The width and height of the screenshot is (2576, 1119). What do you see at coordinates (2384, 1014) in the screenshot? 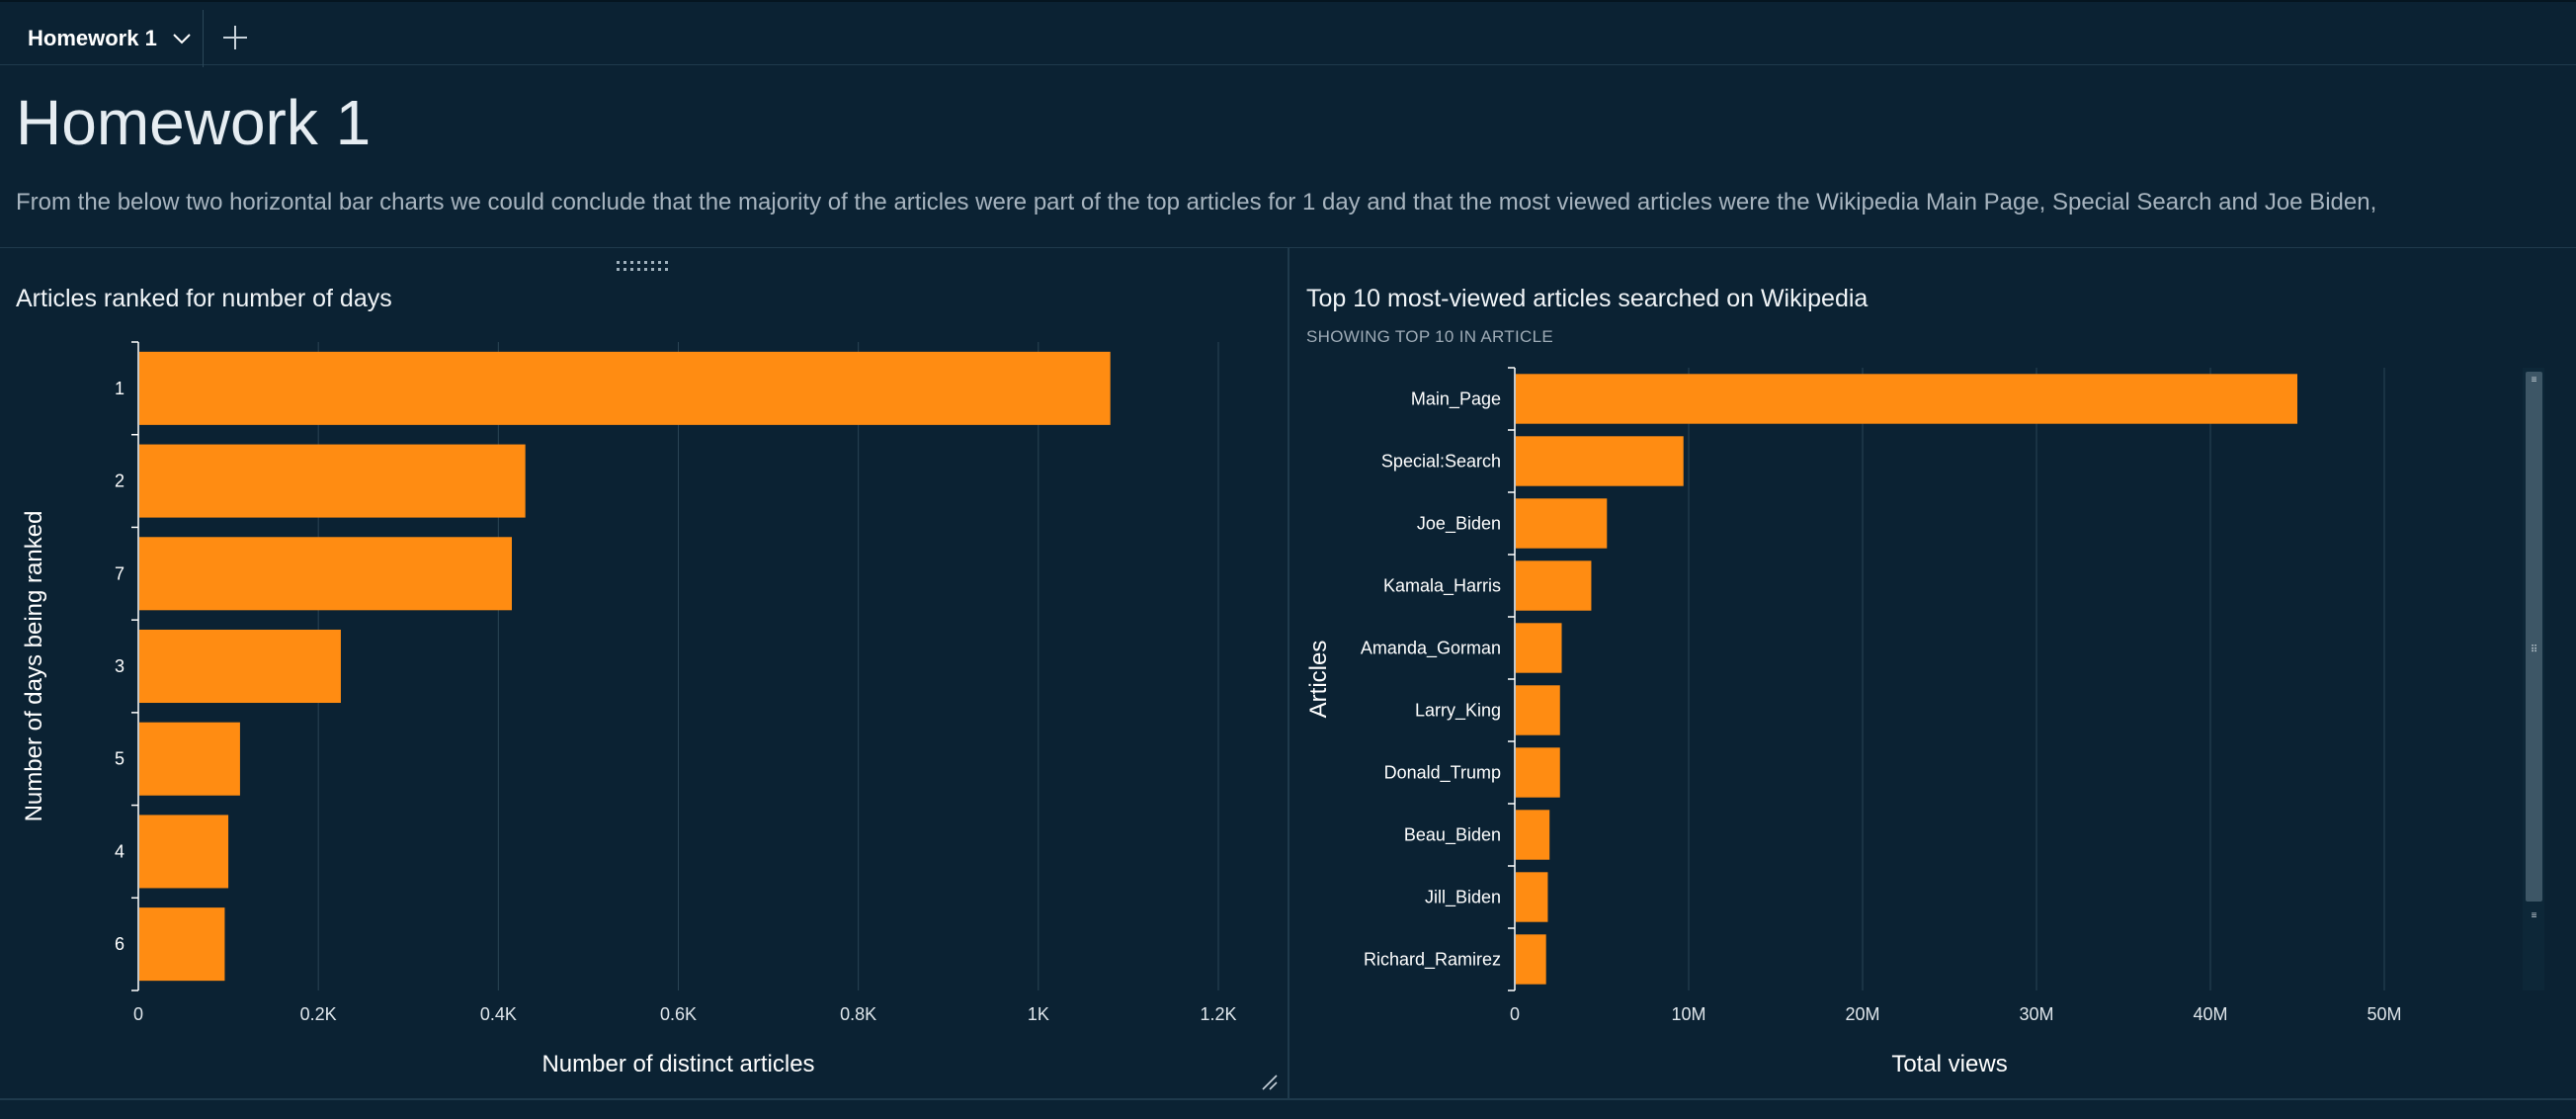
I see `x-tick-label: 50M` at bounding box center [2384, 1014].